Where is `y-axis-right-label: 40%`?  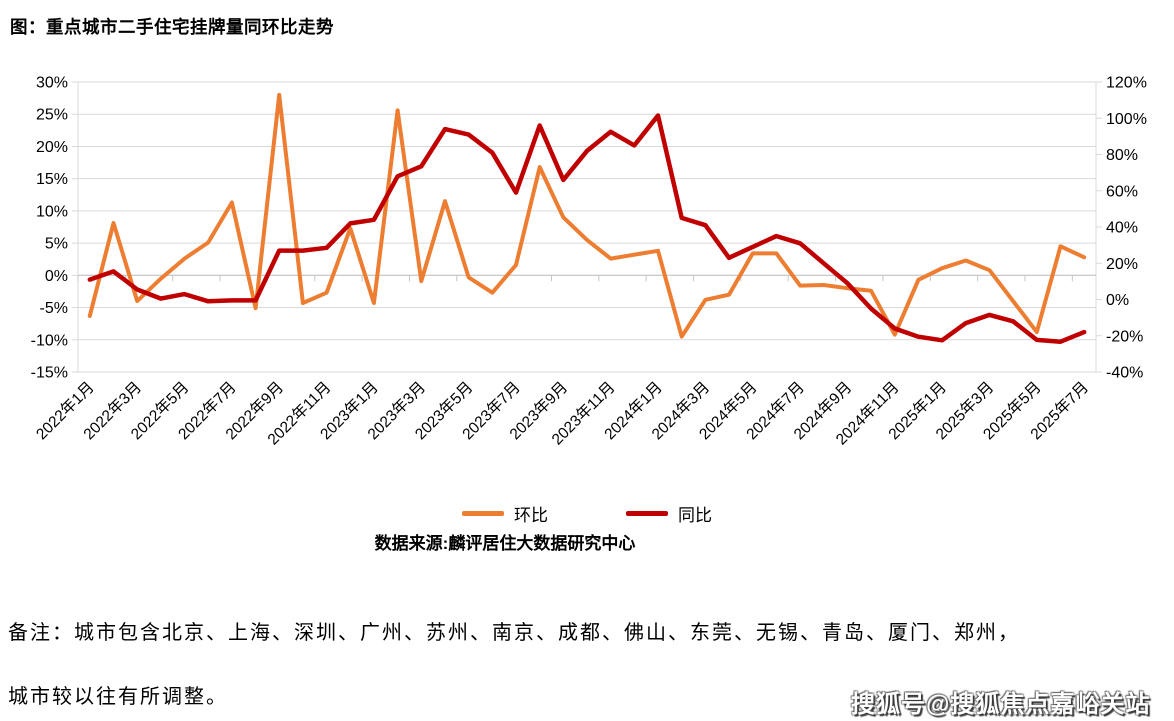
y-axis-right-label: 40% is located at coordinates (1122, 228).